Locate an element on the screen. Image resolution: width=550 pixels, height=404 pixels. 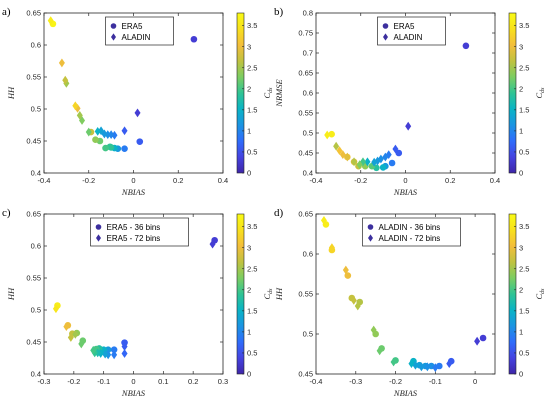
x-tick-label: -0.3 is located at coordinates (44, 381).